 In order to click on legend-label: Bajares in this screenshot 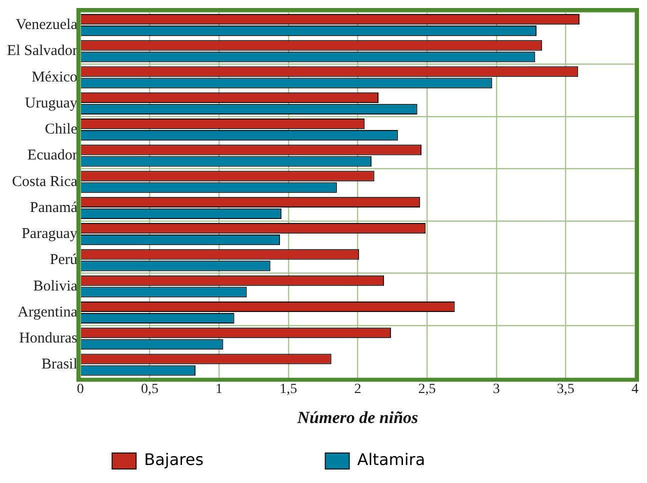, I will do `click(225, 460)`.